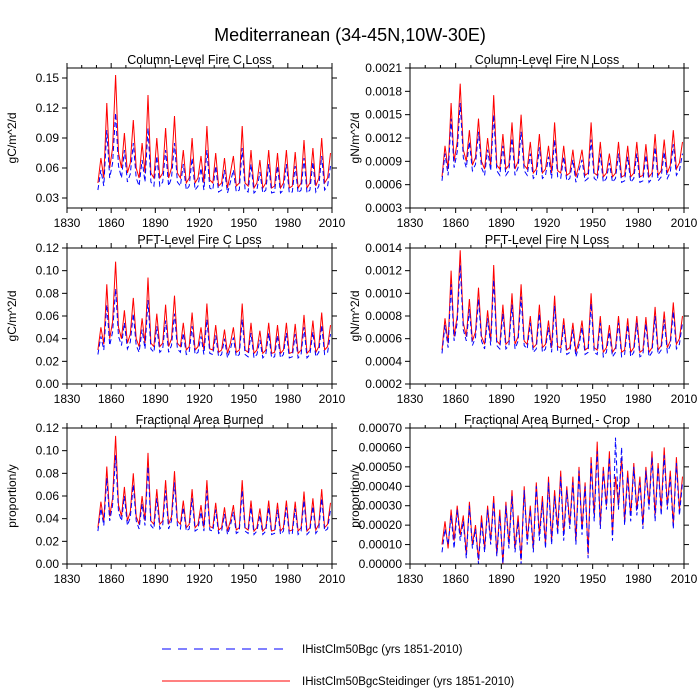  I want to click on y-tick-label: 0.04, so click(48, 339).